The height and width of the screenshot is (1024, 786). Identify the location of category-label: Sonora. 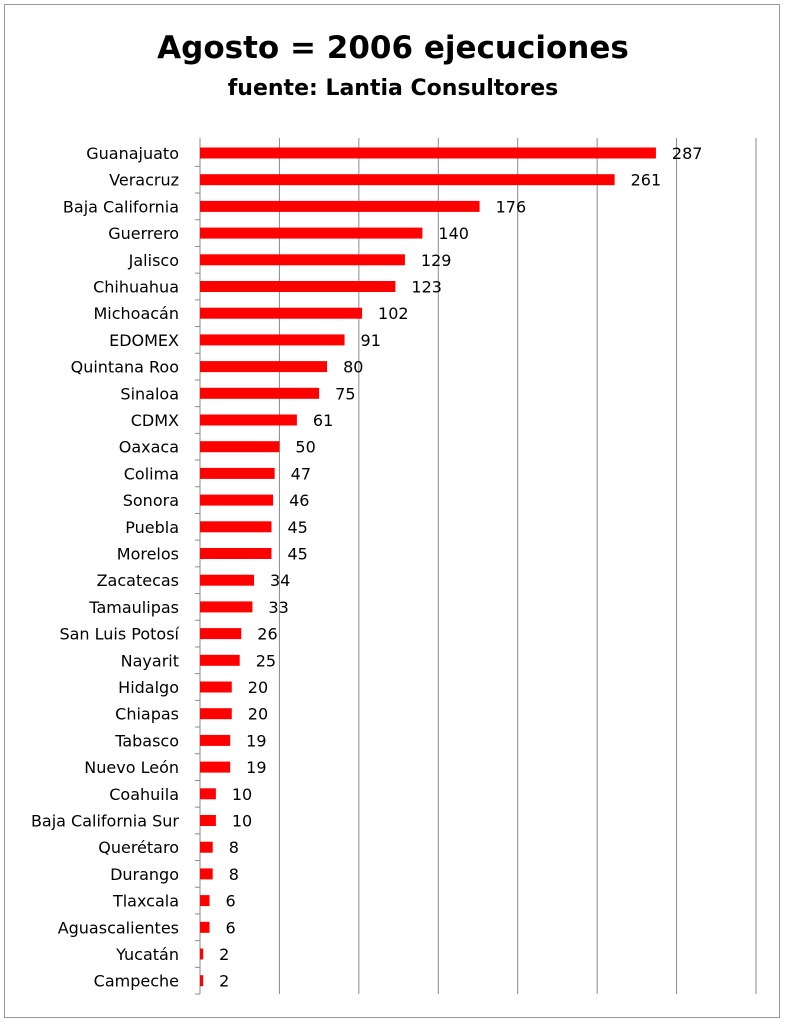
(151, 500).